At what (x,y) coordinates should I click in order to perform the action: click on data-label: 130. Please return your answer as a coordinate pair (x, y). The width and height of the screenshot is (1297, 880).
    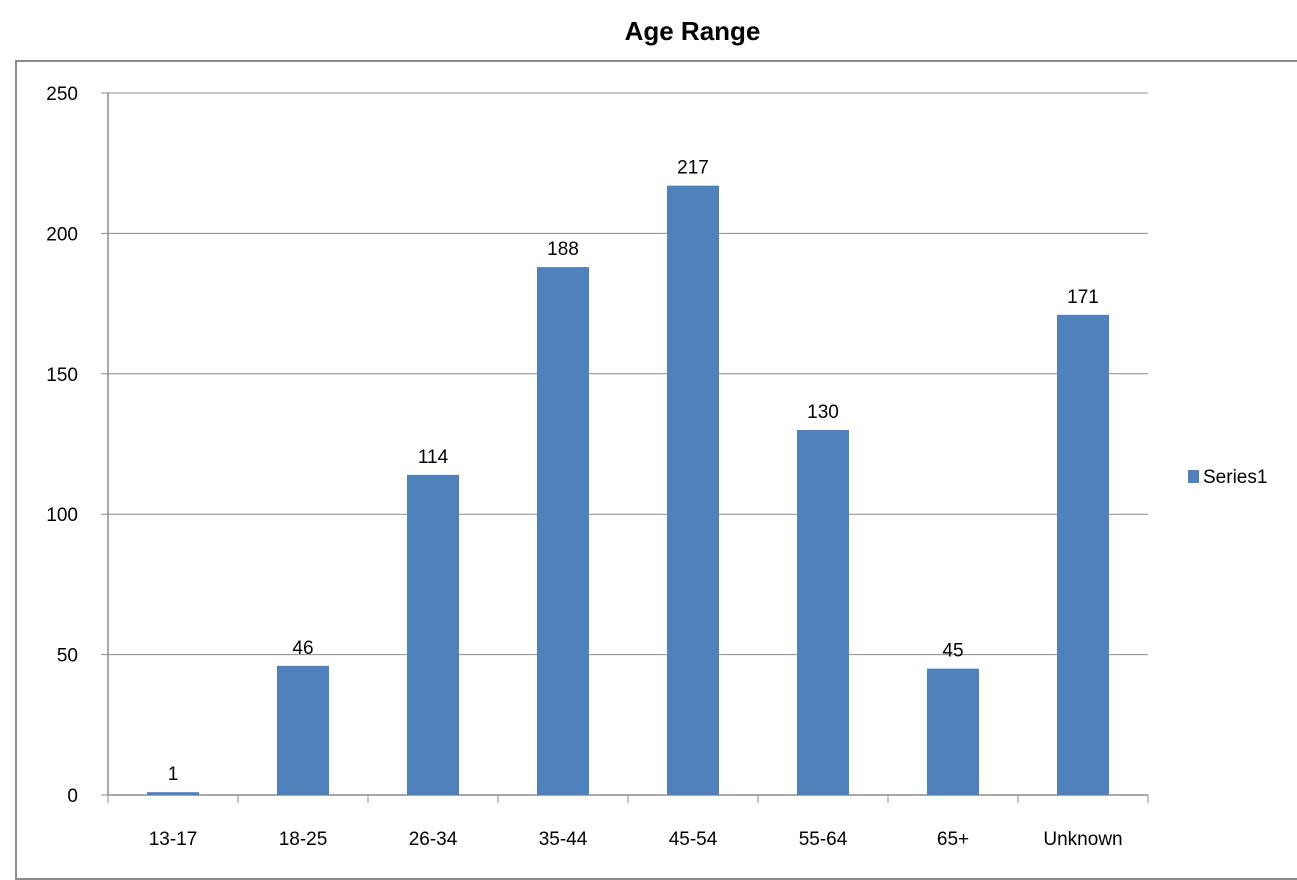
    Looking at the image, I should click on (823, 412).